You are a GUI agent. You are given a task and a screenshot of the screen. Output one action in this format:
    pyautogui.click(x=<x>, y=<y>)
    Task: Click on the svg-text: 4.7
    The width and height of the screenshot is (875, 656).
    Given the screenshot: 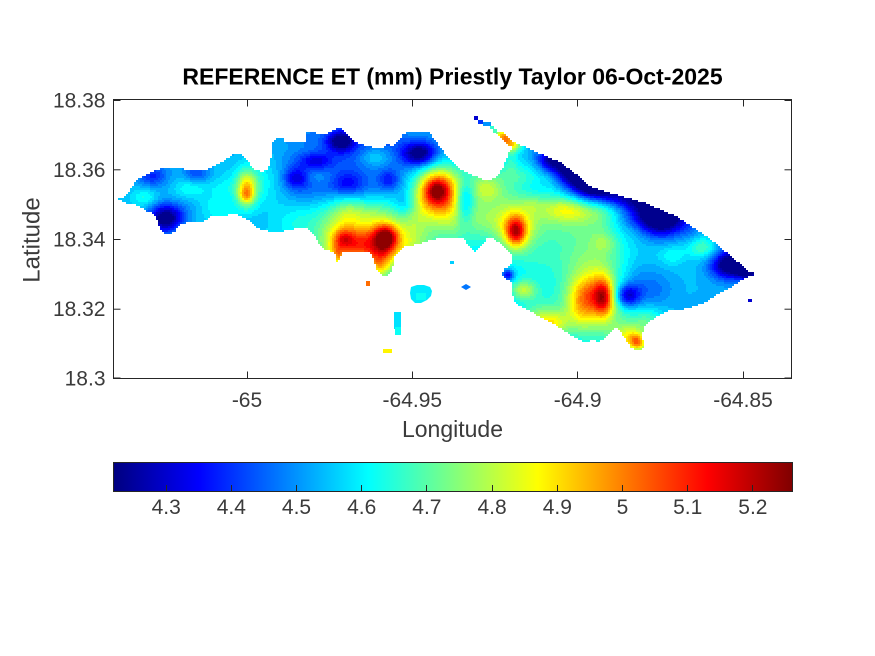 What is the action you would take?
    pyautogui.click(x=426, y=507)
    